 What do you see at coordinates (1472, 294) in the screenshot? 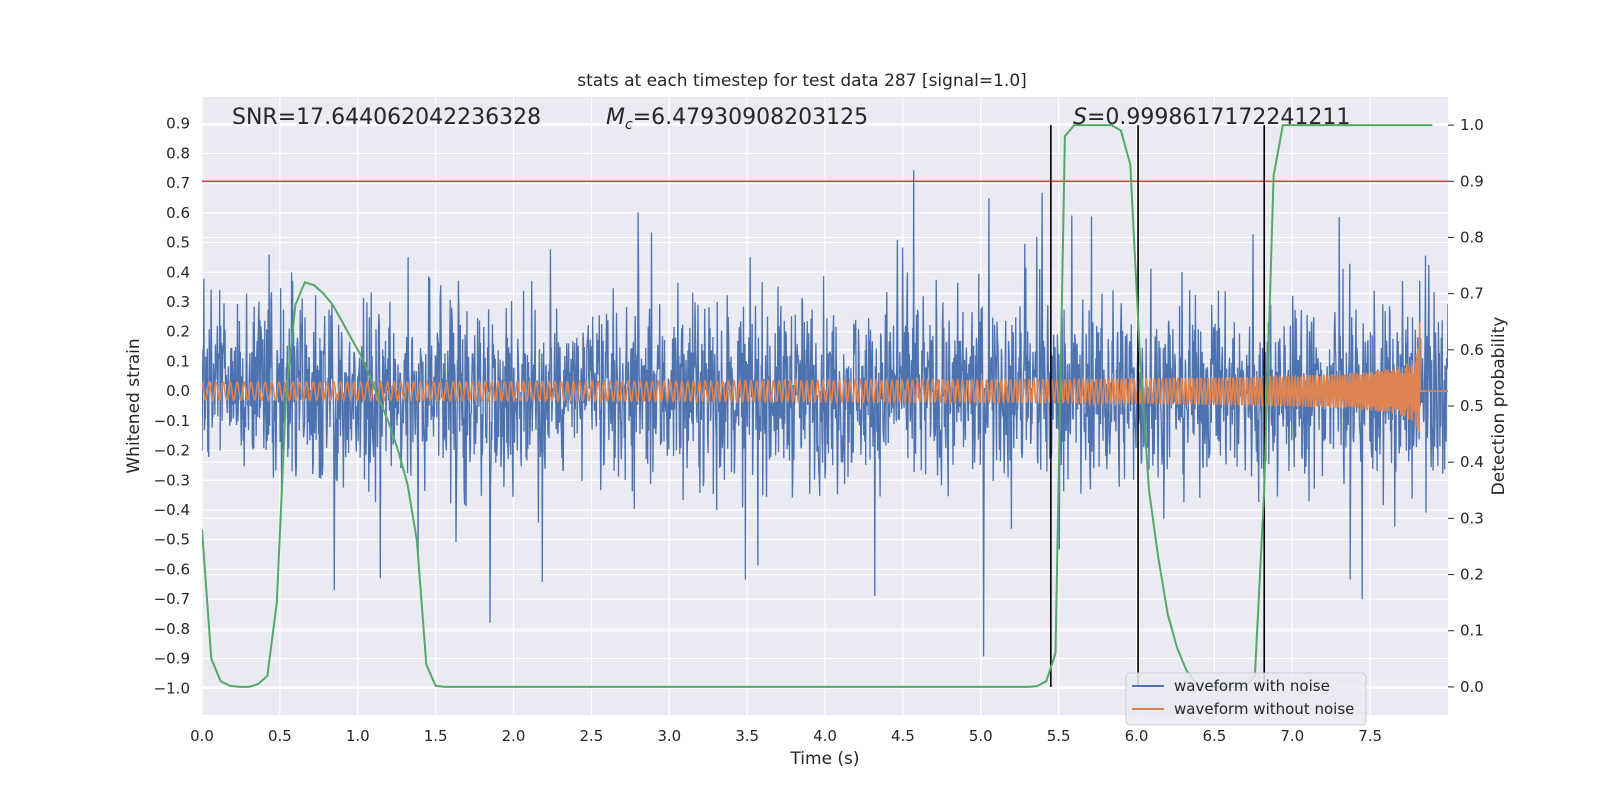
I see `right-tick-label: 0.7` at bounding box center [1472, 294].